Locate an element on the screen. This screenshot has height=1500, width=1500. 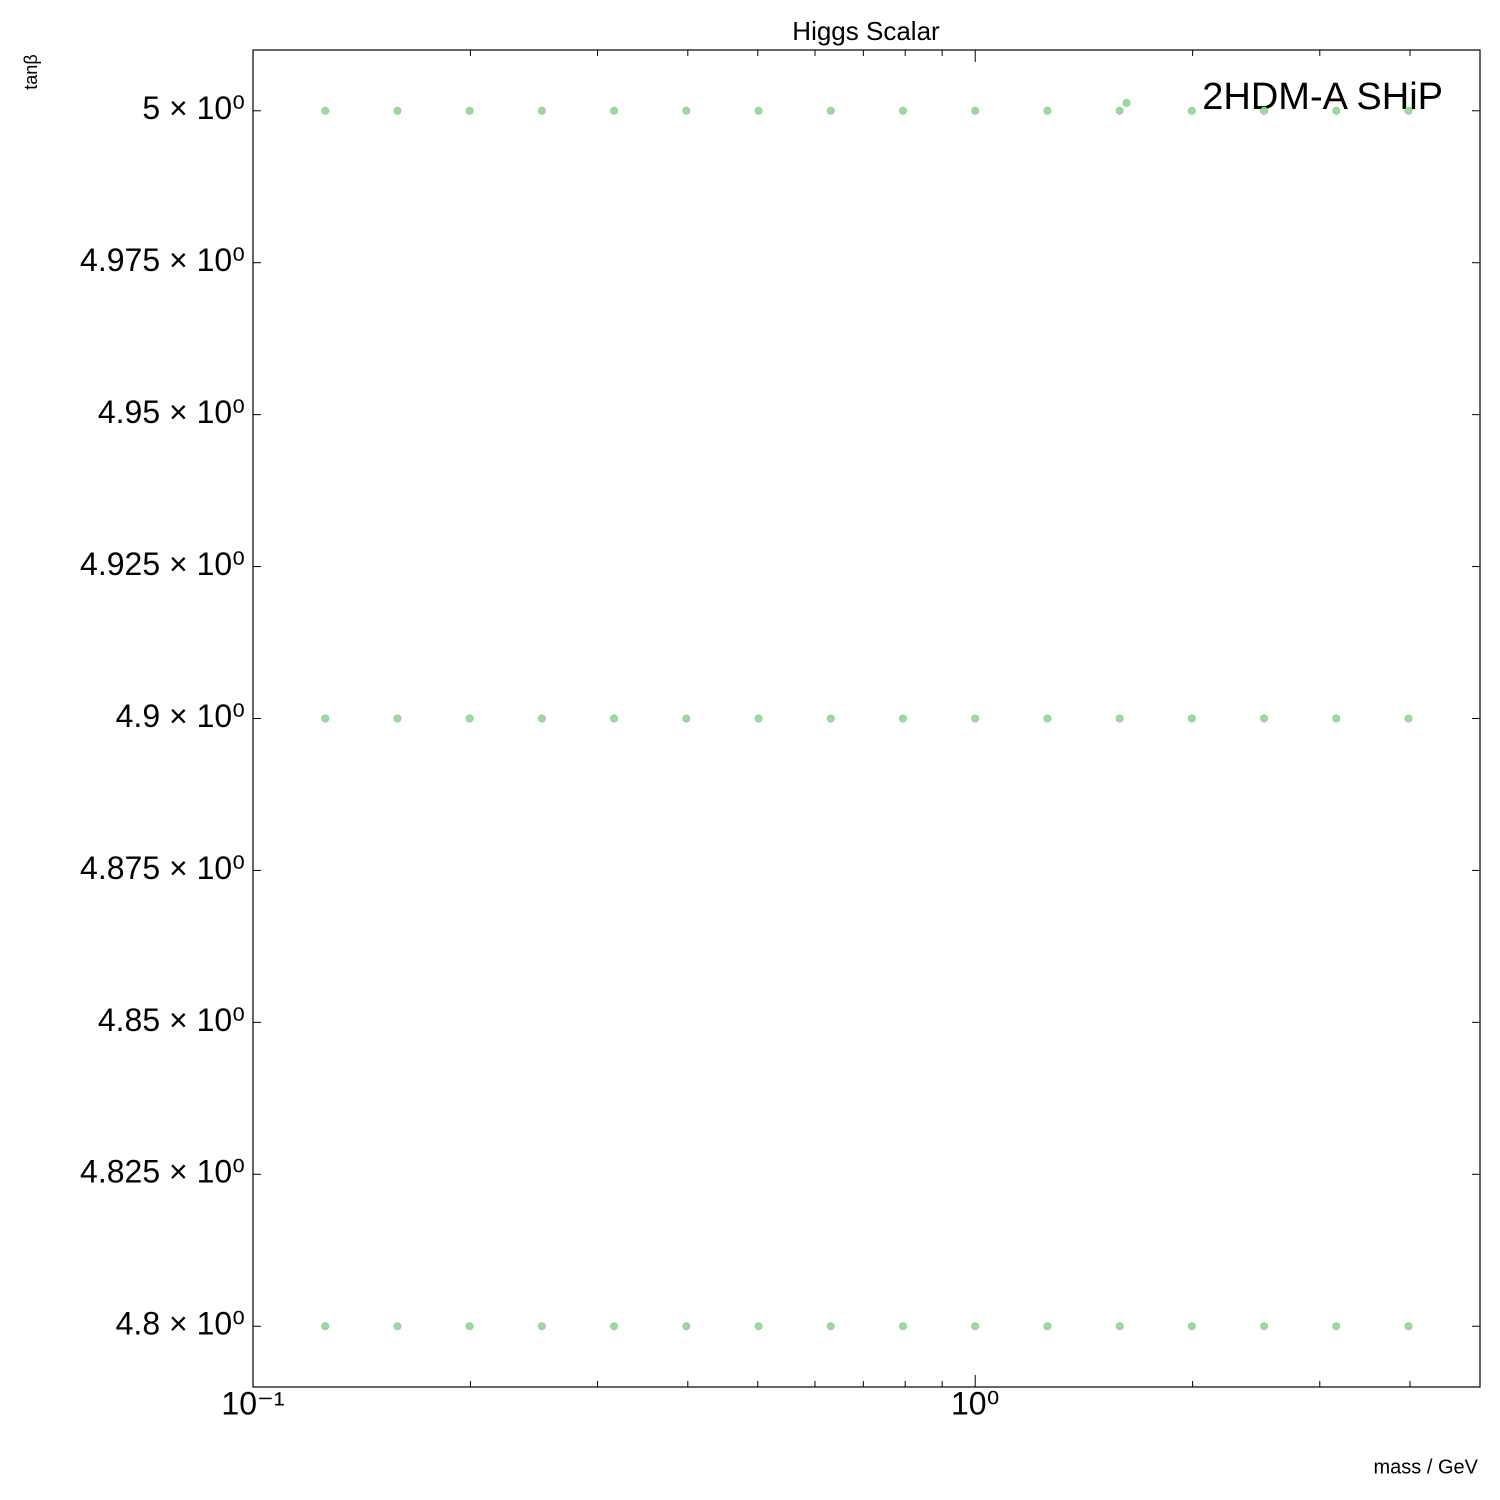
chart-title: Higgs Scalar is located at coordinates (866, 31).